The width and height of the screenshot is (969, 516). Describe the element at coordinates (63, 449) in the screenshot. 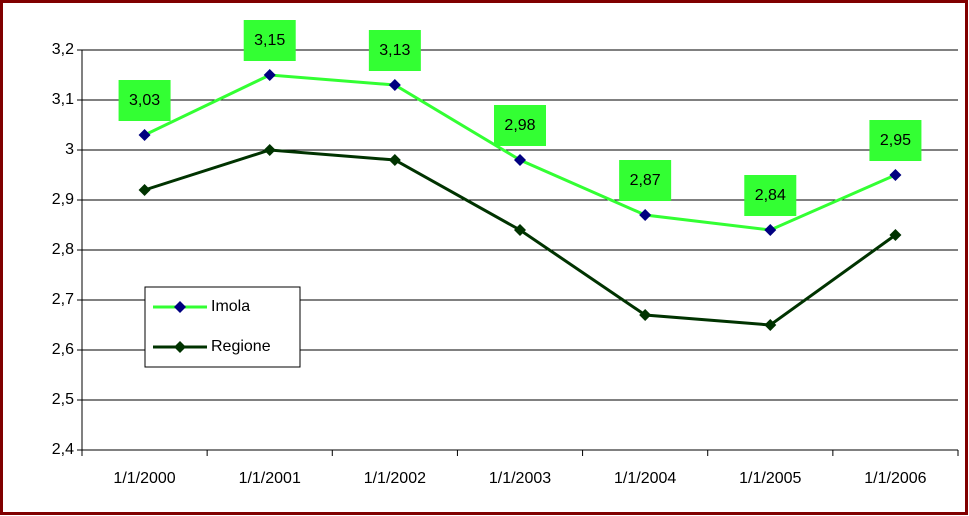

I see `y-tick-label: 2,4` at that location.